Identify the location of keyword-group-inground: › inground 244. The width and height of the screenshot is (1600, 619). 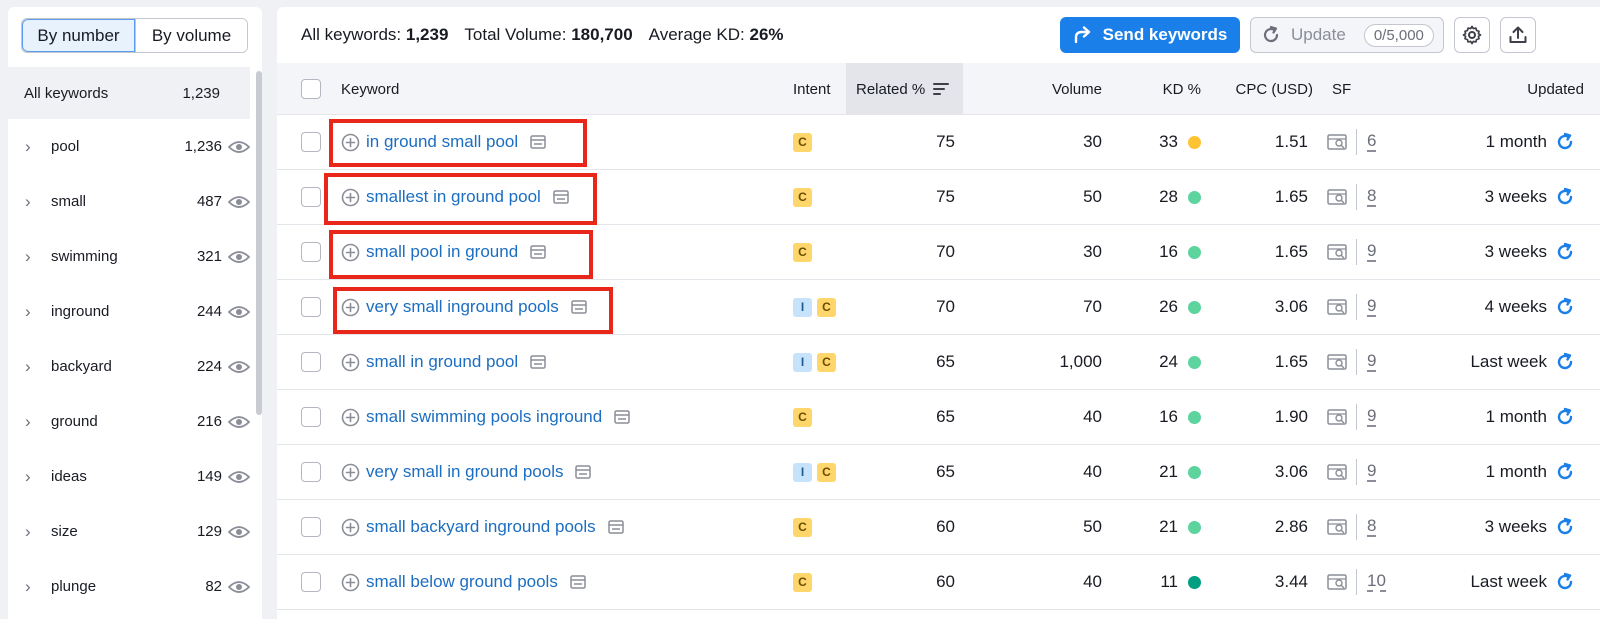
(129, 311).